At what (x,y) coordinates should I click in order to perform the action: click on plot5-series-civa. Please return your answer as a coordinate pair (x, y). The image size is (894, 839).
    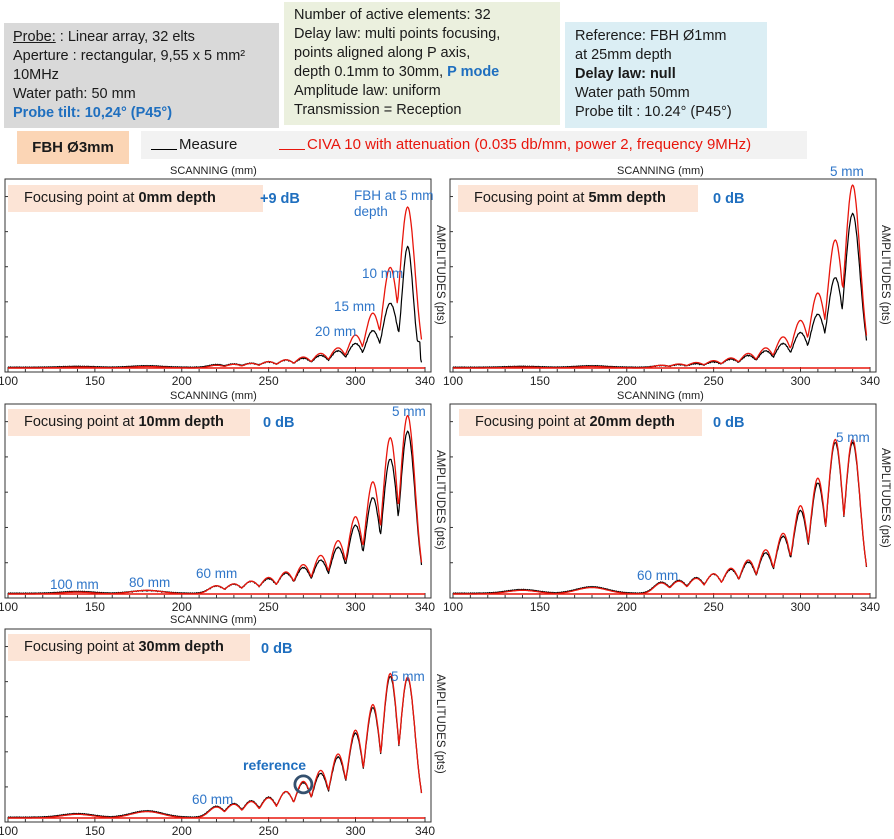
    Looking at the image, I should click on (215, 745).